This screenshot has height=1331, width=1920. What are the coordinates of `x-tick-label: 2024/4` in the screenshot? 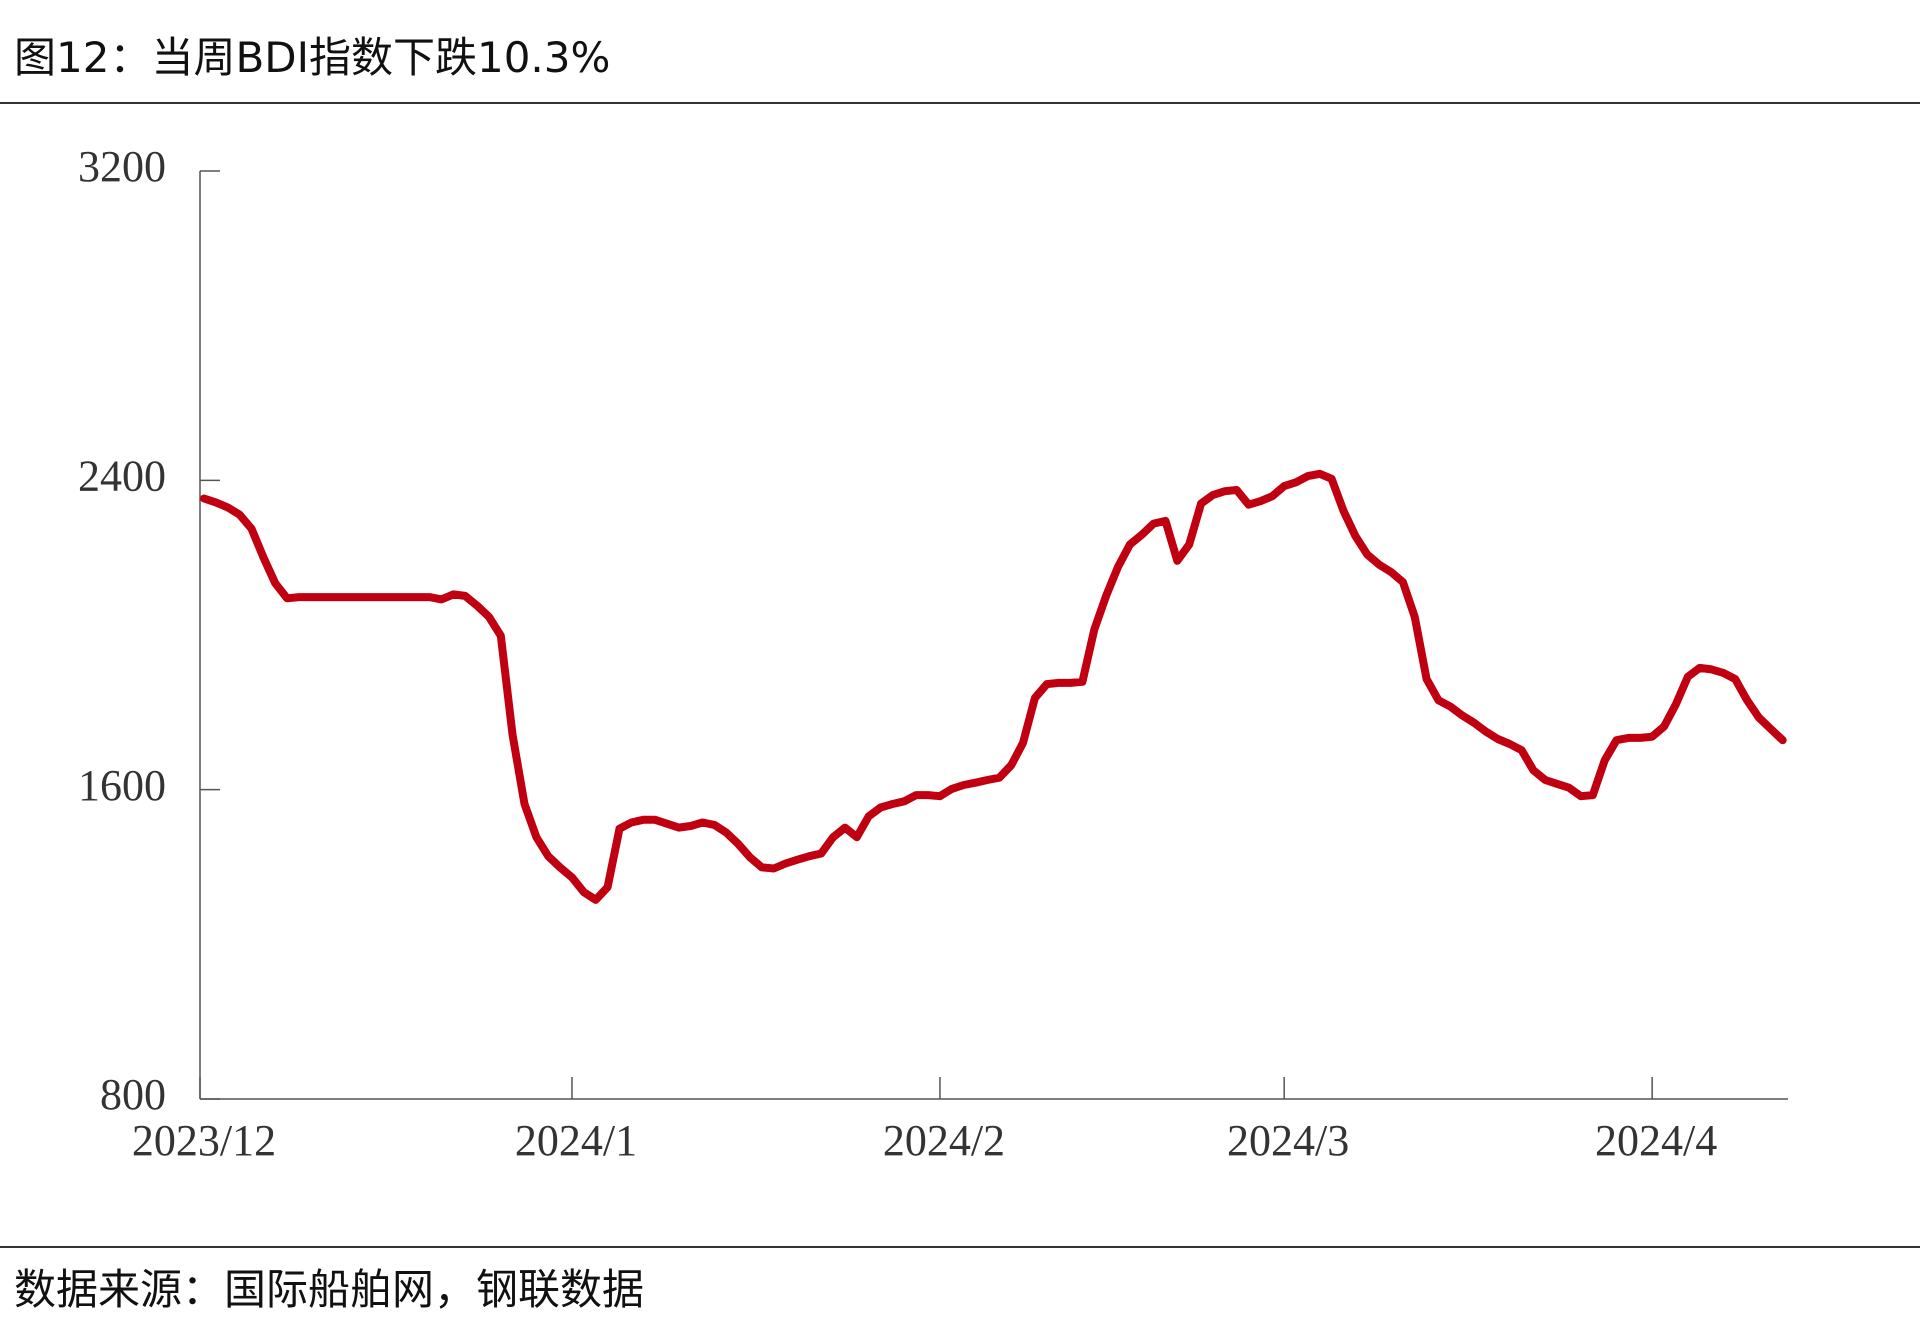 It's located at (1656, 1140).